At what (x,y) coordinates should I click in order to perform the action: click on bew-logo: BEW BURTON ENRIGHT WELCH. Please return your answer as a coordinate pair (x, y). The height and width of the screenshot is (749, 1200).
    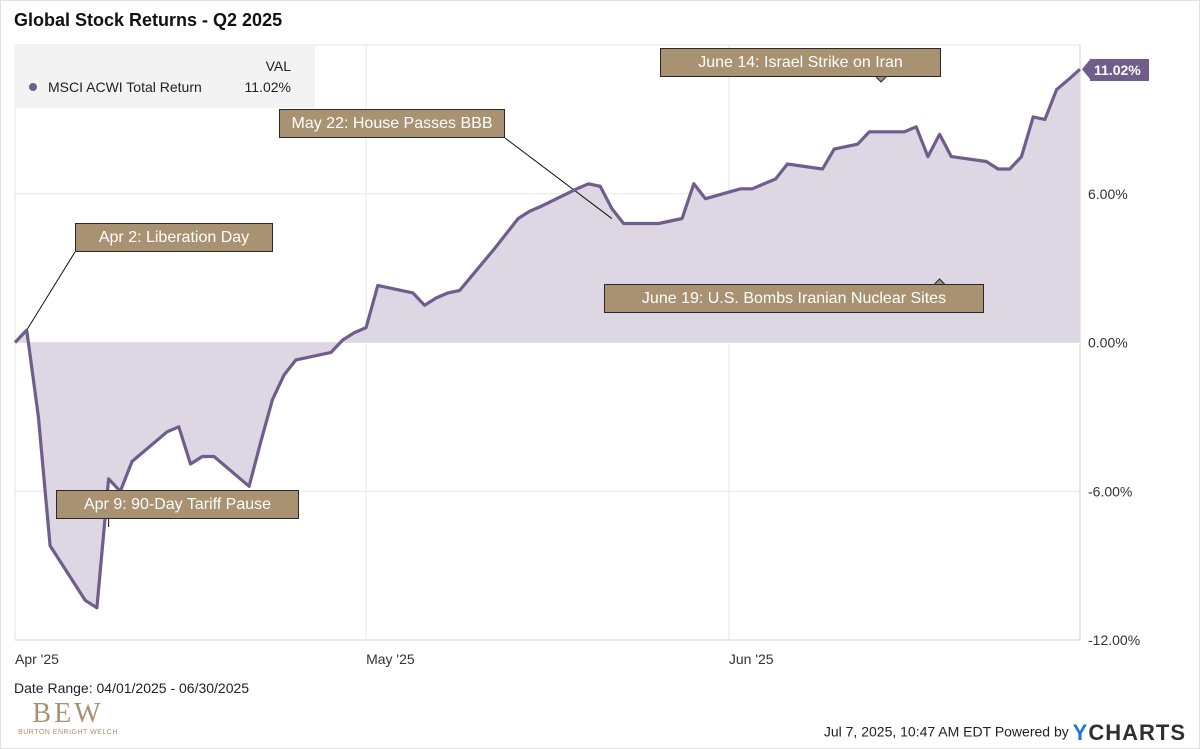
    Looking at the image, I should click on (68, 718).